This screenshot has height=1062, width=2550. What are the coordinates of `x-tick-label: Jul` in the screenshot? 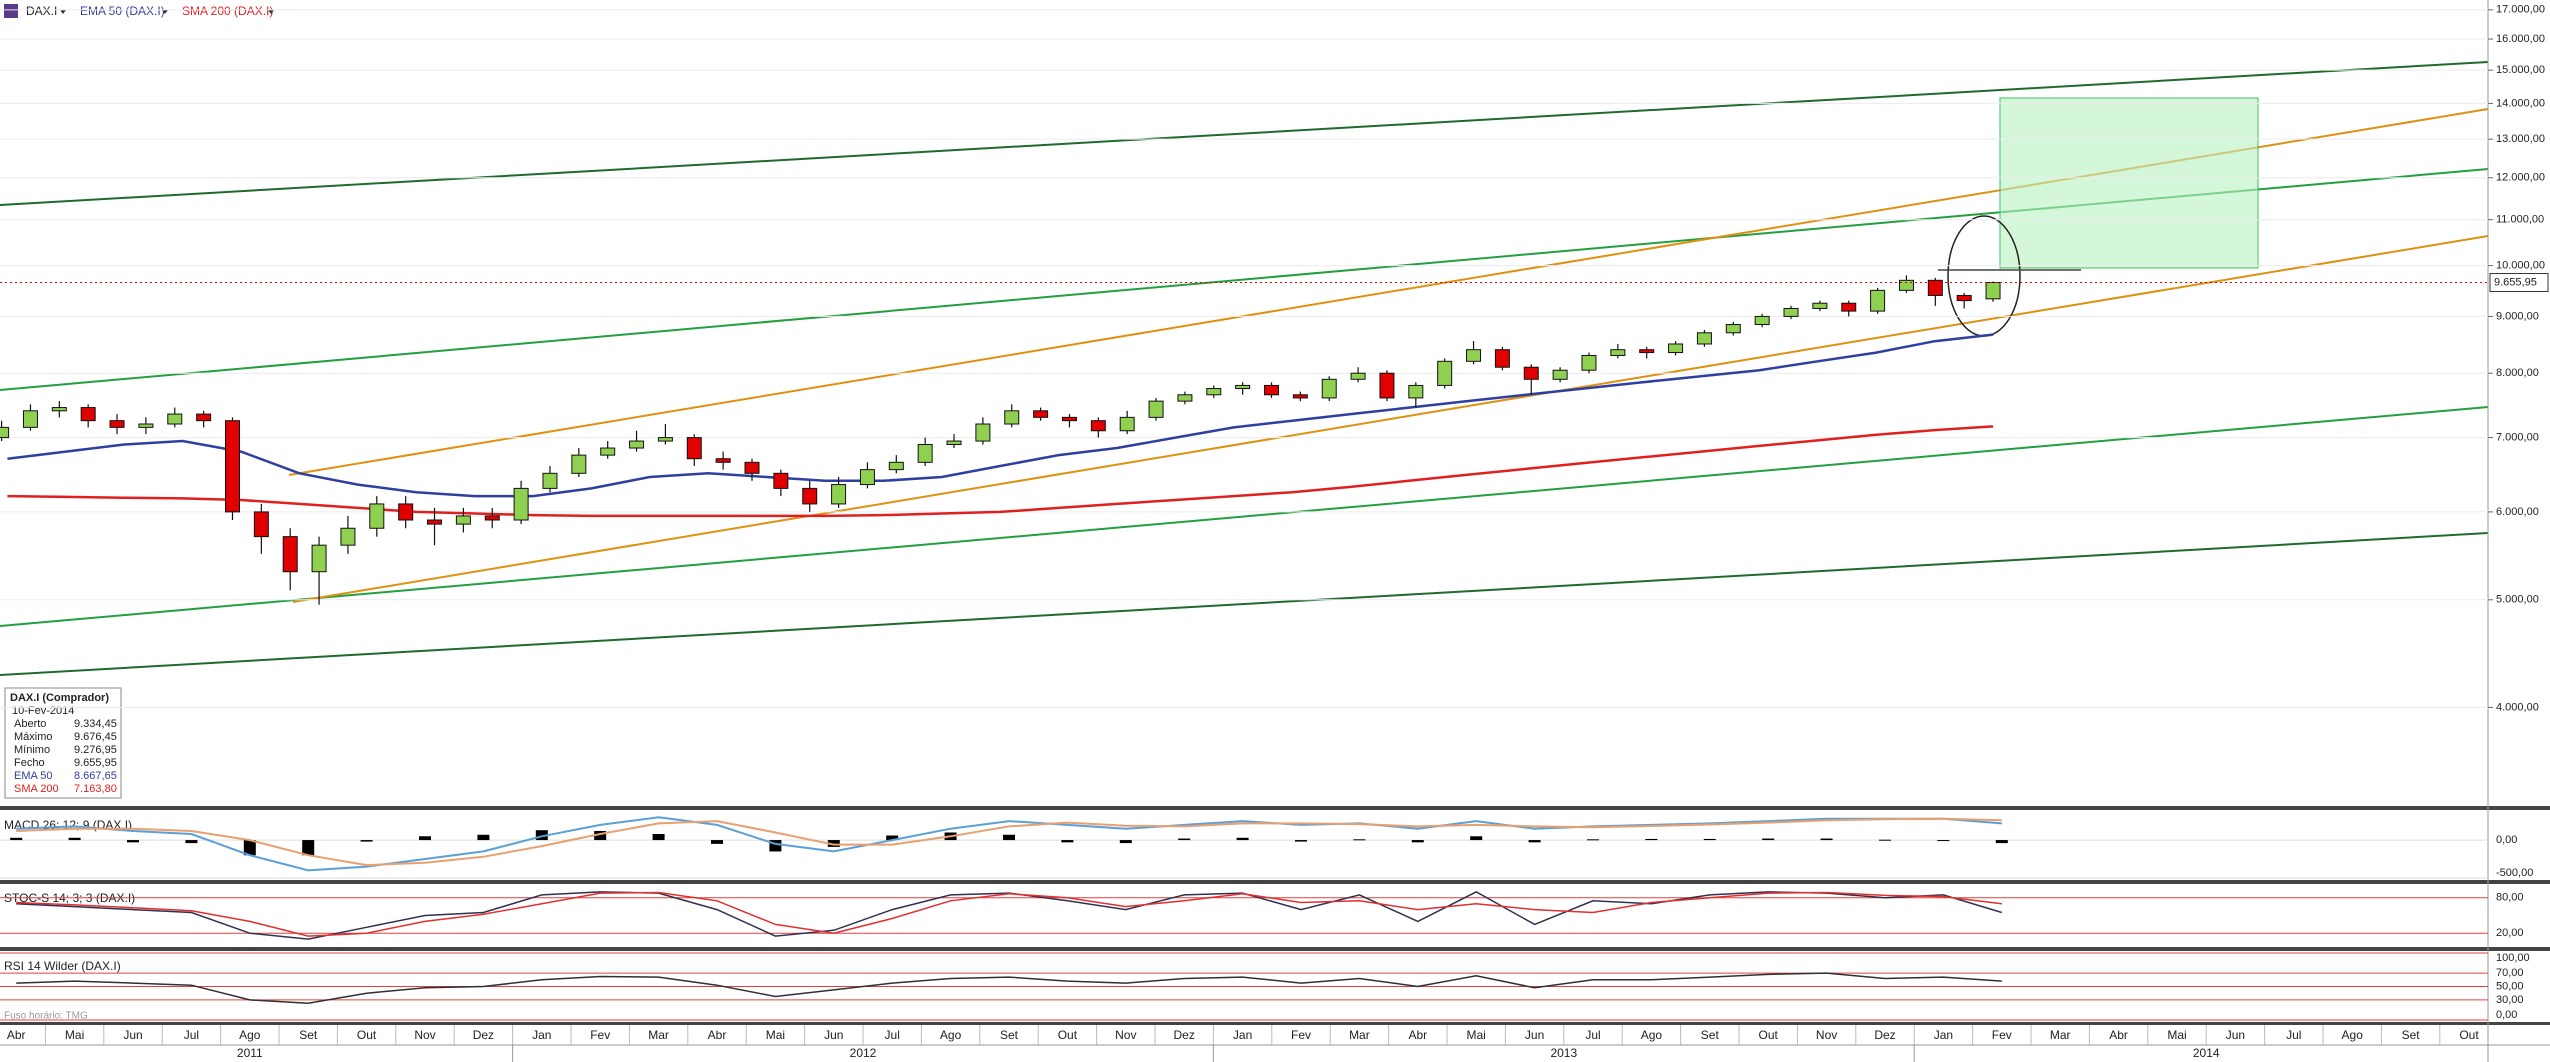 It's located at (2293, 1035).